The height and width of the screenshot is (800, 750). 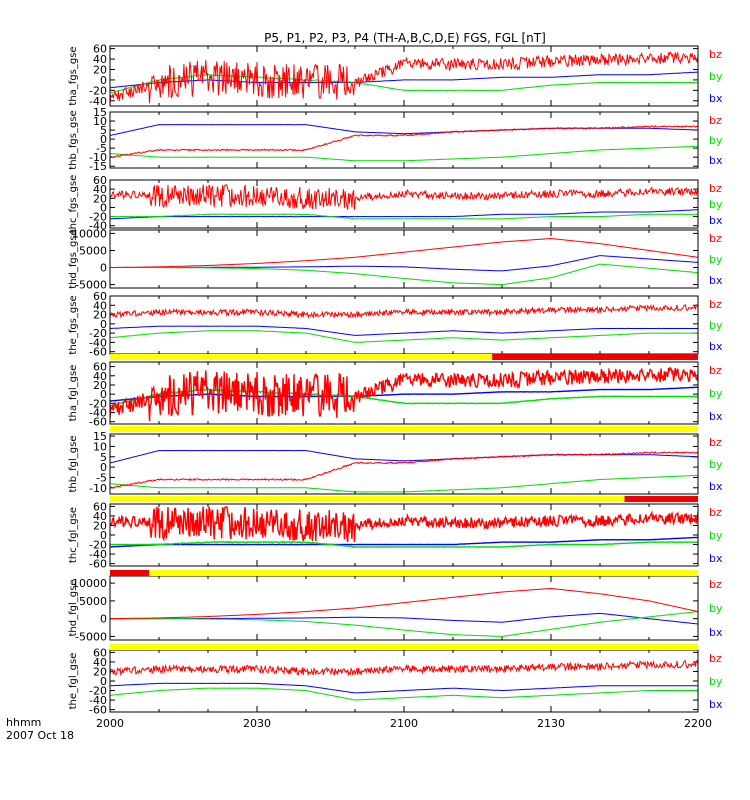 I want to click on y-tick-label: -10, so click(x=98, y=488).